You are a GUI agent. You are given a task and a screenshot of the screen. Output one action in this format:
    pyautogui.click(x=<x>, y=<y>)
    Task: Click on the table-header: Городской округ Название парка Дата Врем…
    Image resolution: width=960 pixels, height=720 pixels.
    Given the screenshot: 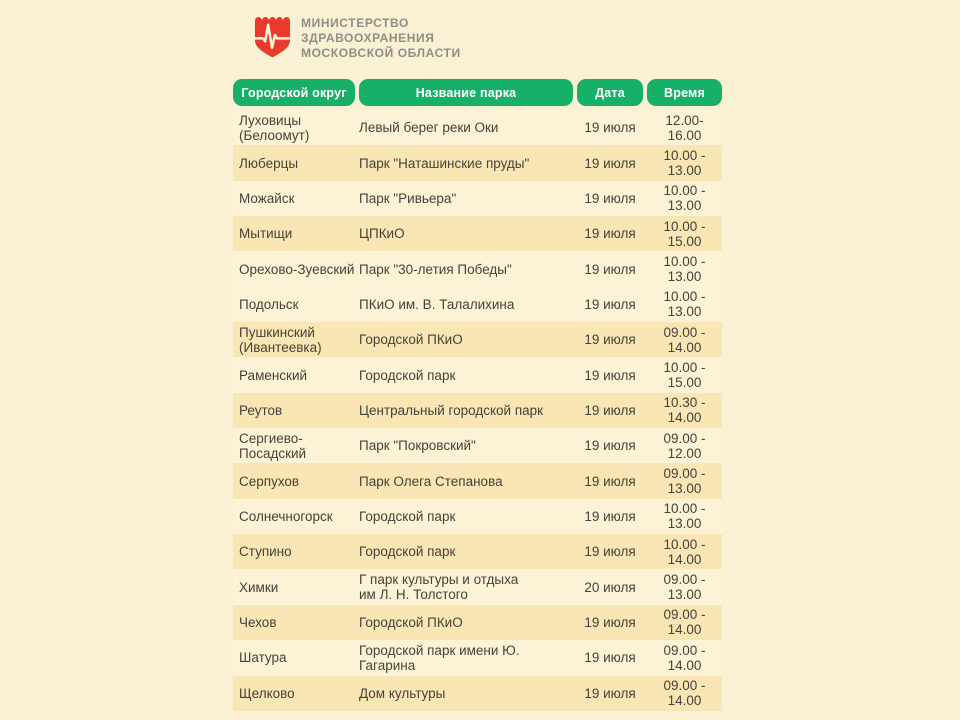 What is the action you would take?
    pyautogui.click(x=477, y=92)
    